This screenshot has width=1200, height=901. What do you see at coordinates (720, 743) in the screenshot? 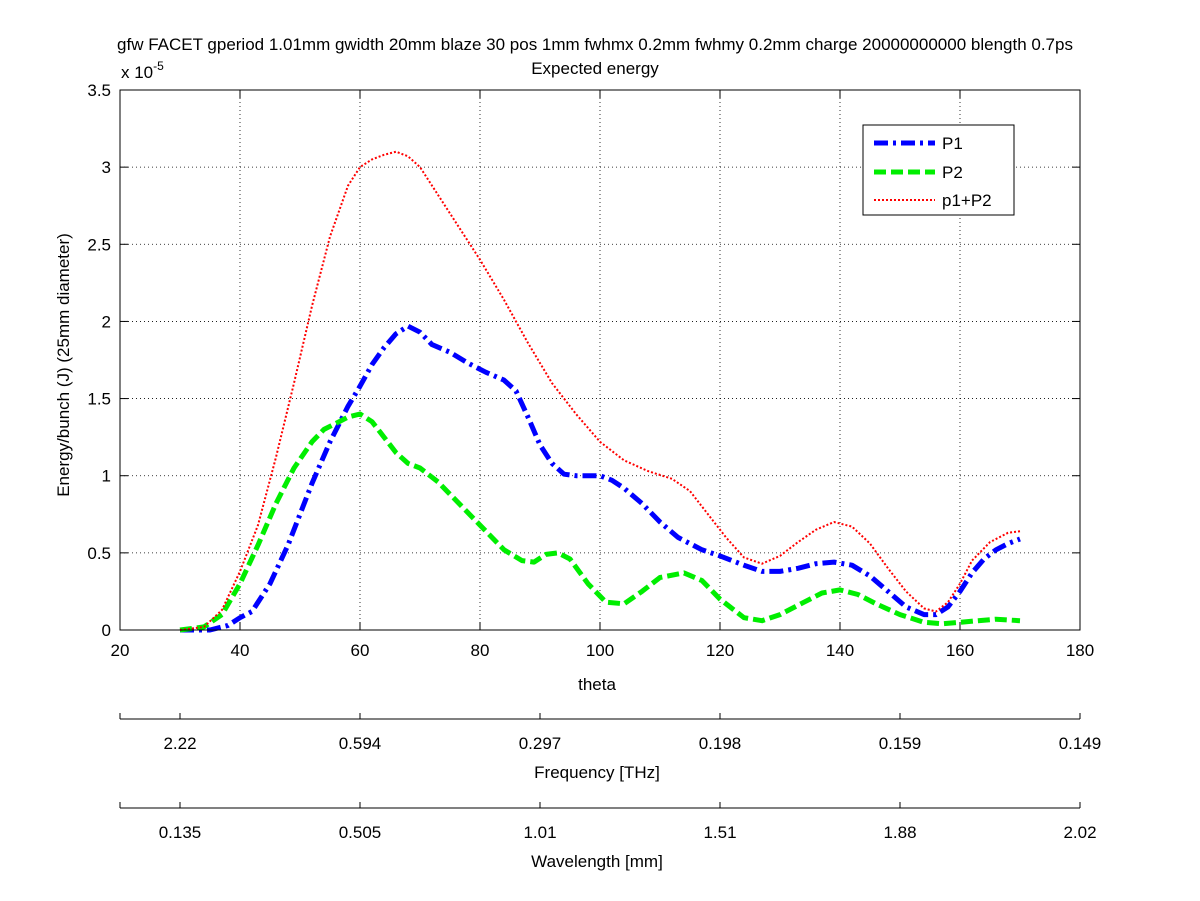
I see `frequency-tick-label: 0.198` at bounding box center [720, 743].